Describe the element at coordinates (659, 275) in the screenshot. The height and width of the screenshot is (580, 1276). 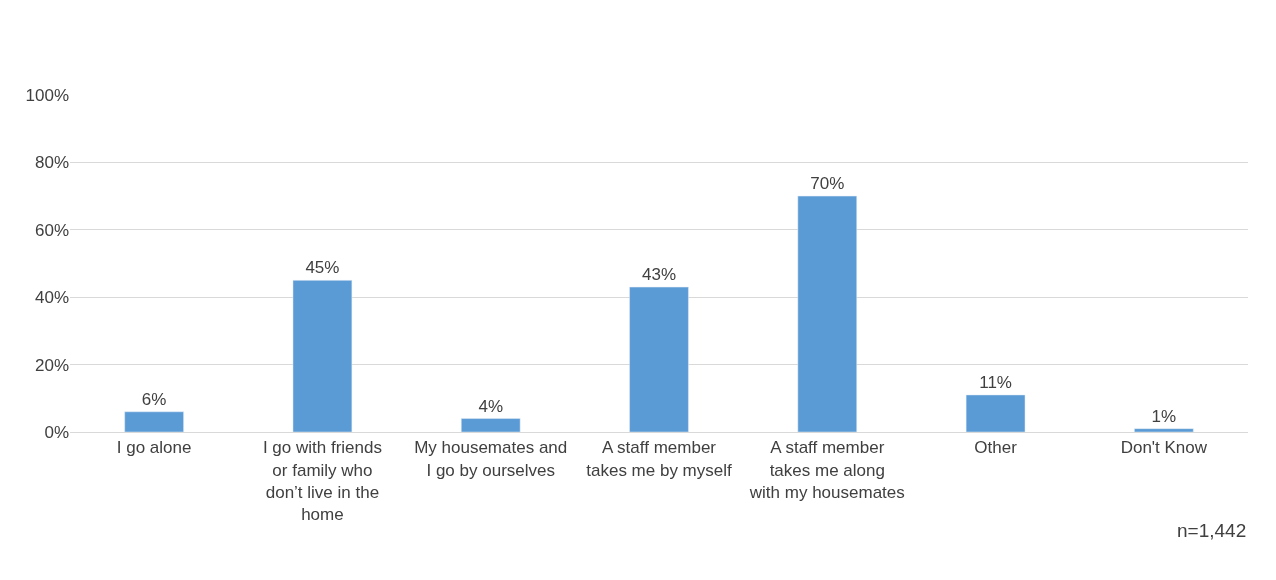
I see `data-label: 43%` at that location.